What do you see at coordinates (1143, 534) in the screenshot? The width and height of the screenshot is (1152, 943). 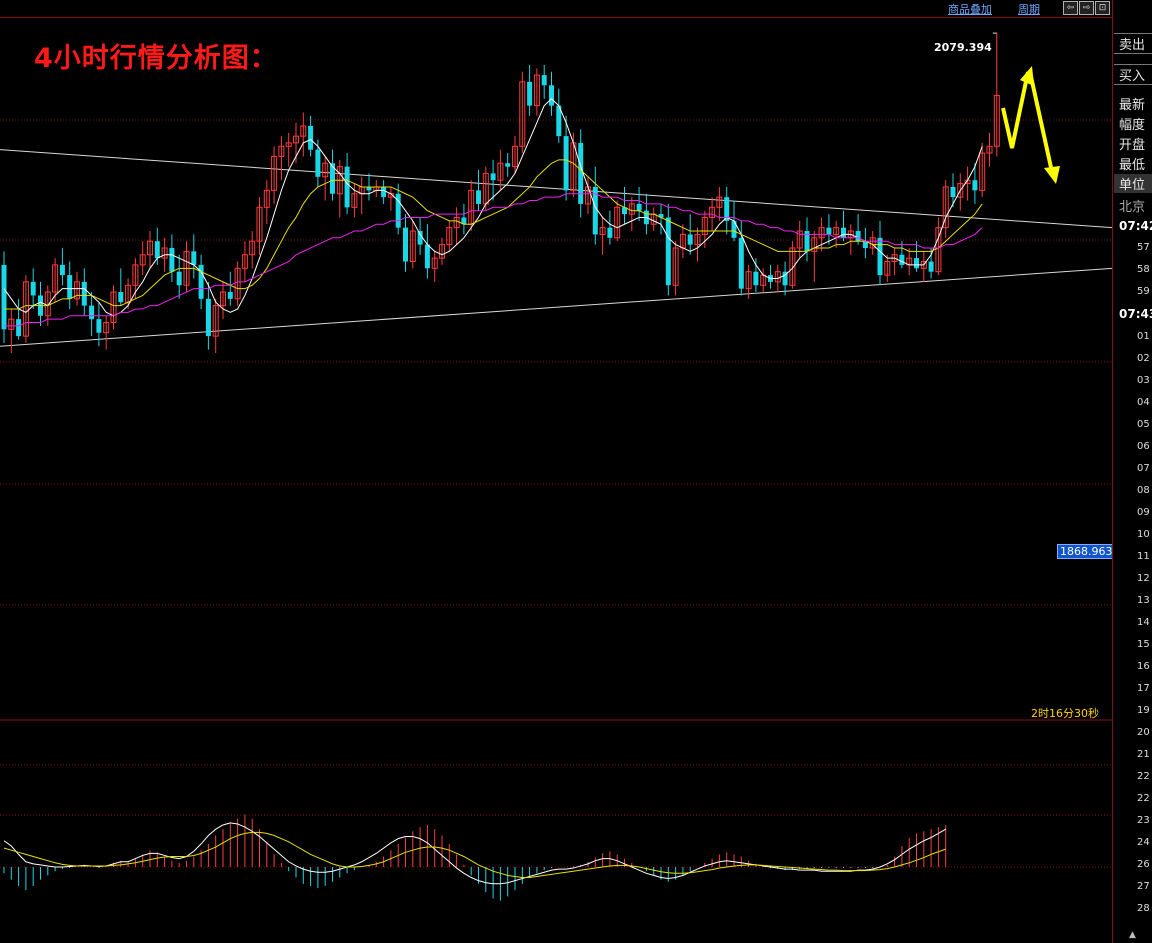 I see `time-tick: 10` at bounding box center [1143, 534].